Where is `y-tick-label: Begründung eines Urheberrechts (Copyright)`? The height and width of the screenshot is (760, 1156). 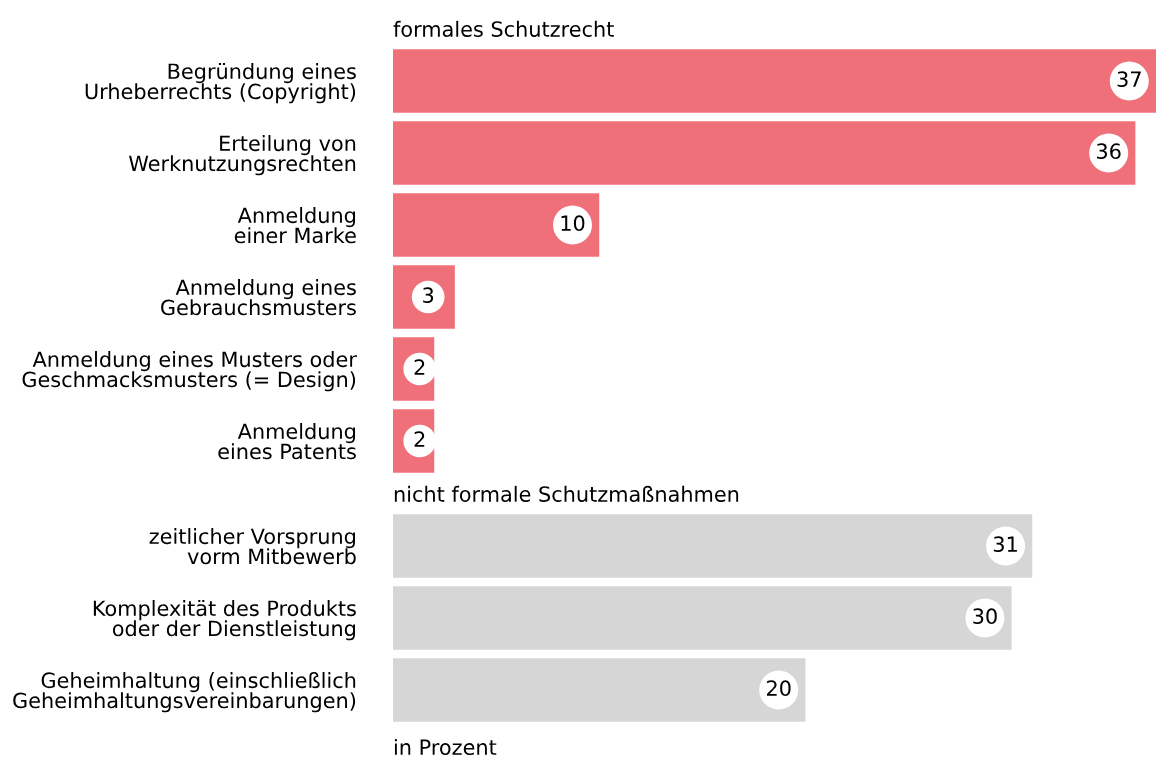 y-tick-label: Begründung eines Urheberrechts (Copyright) is located at coordinates (220, 83).